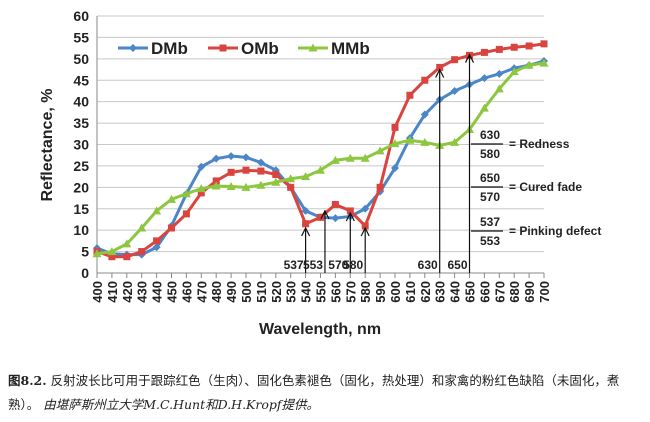 This screenshot has height=422, width=650. What do you see at coordinates (428, 265) in the screenshot?
I see `arrow-label: 630` at bounding box center [428, 265].